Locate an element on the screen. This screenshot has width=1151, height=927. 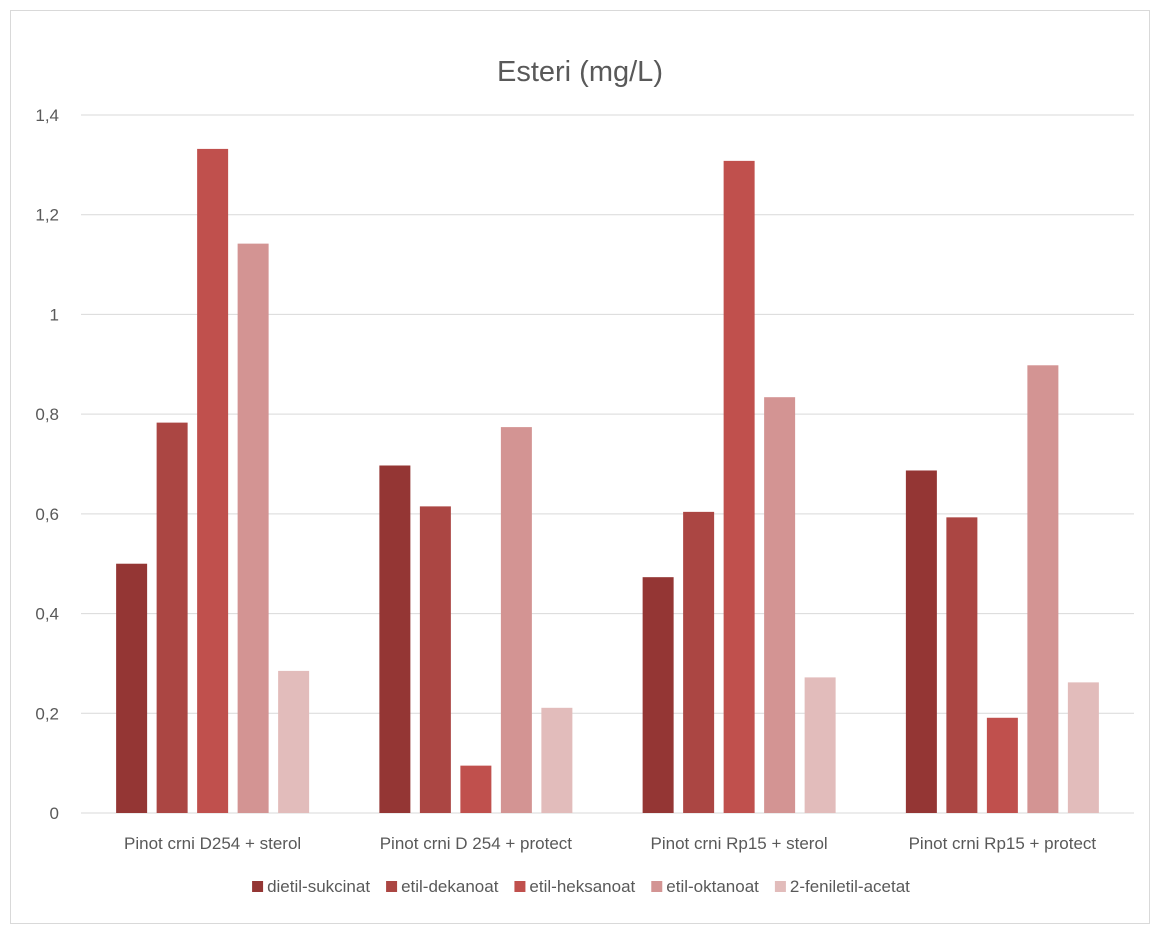
y-tick-label: 1,2 is located at coordinates (47, 215).